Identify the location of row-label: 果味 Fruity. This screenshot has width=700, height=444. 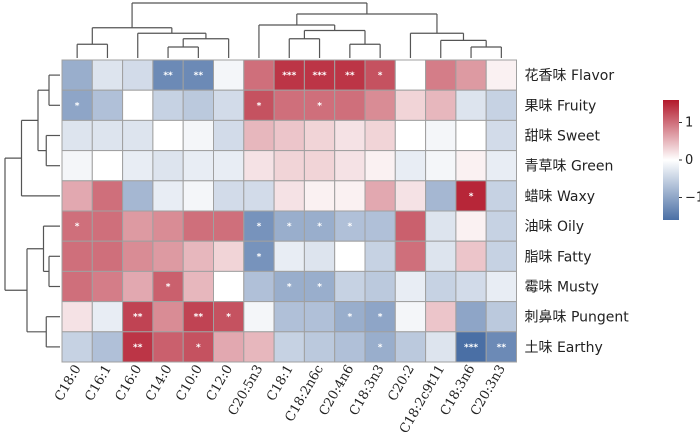
(561, 106).